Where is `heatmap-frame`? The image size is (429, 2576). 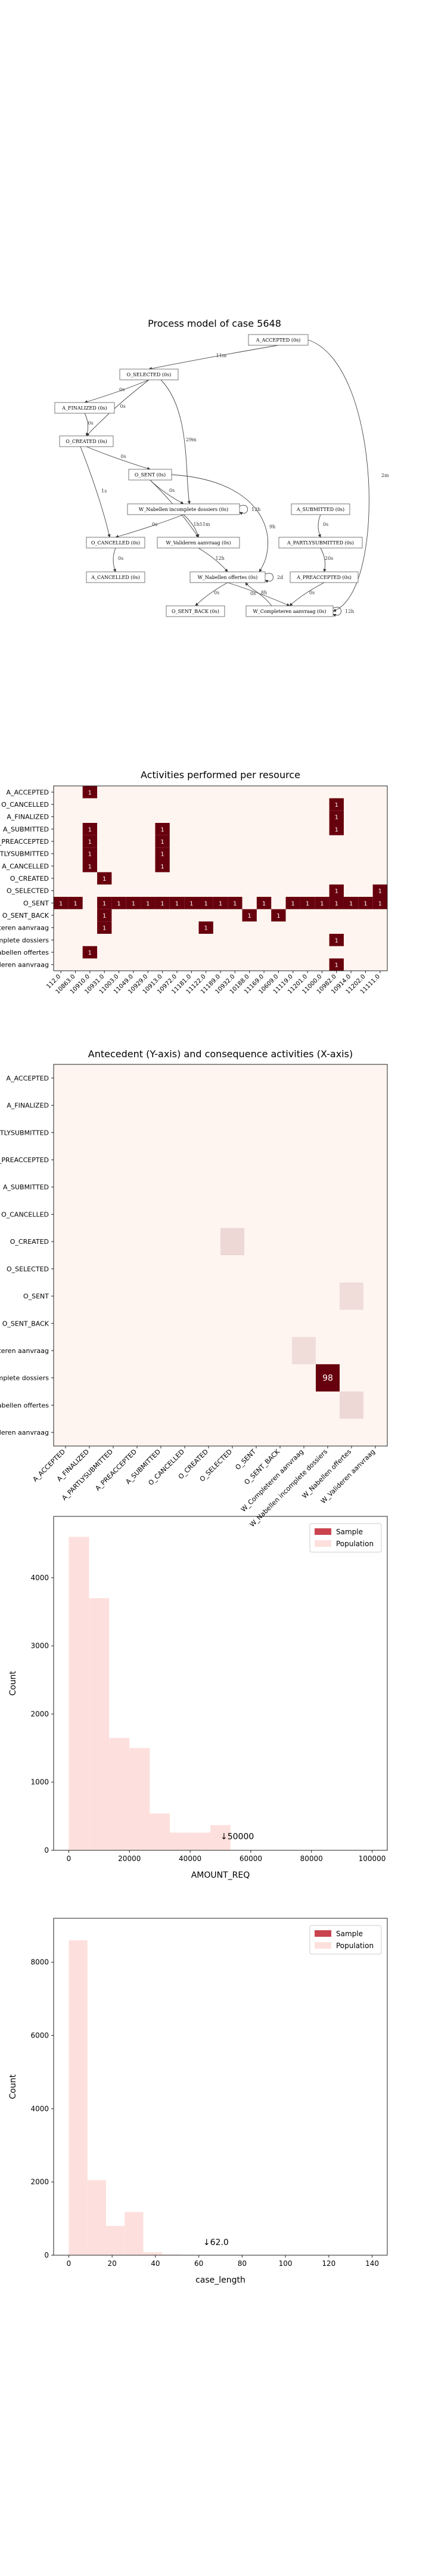 heatmap-frame is located at coordinates (220, 1255).